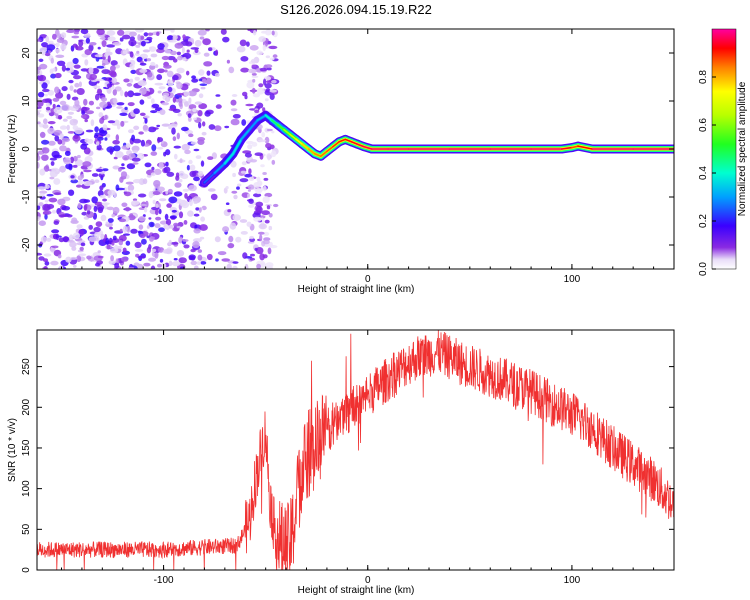  Describe the element at coordinates (356, 9) in the screenshot. I see `chart-title: S126.2026.094.15.19.R22` at that location.